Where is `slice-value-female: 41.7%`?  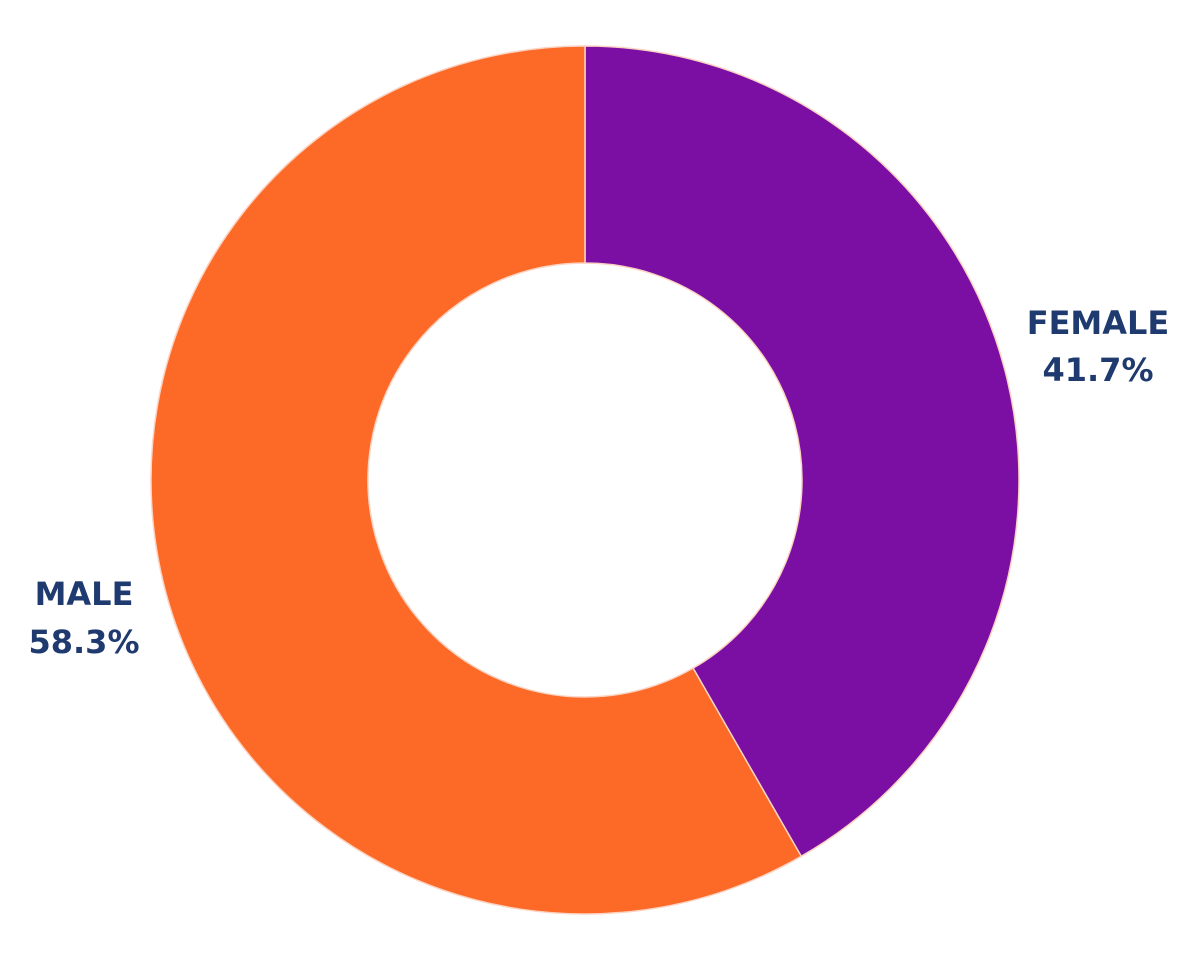 slice-value-female: 41.7% is located at coordinates (1097, 370).